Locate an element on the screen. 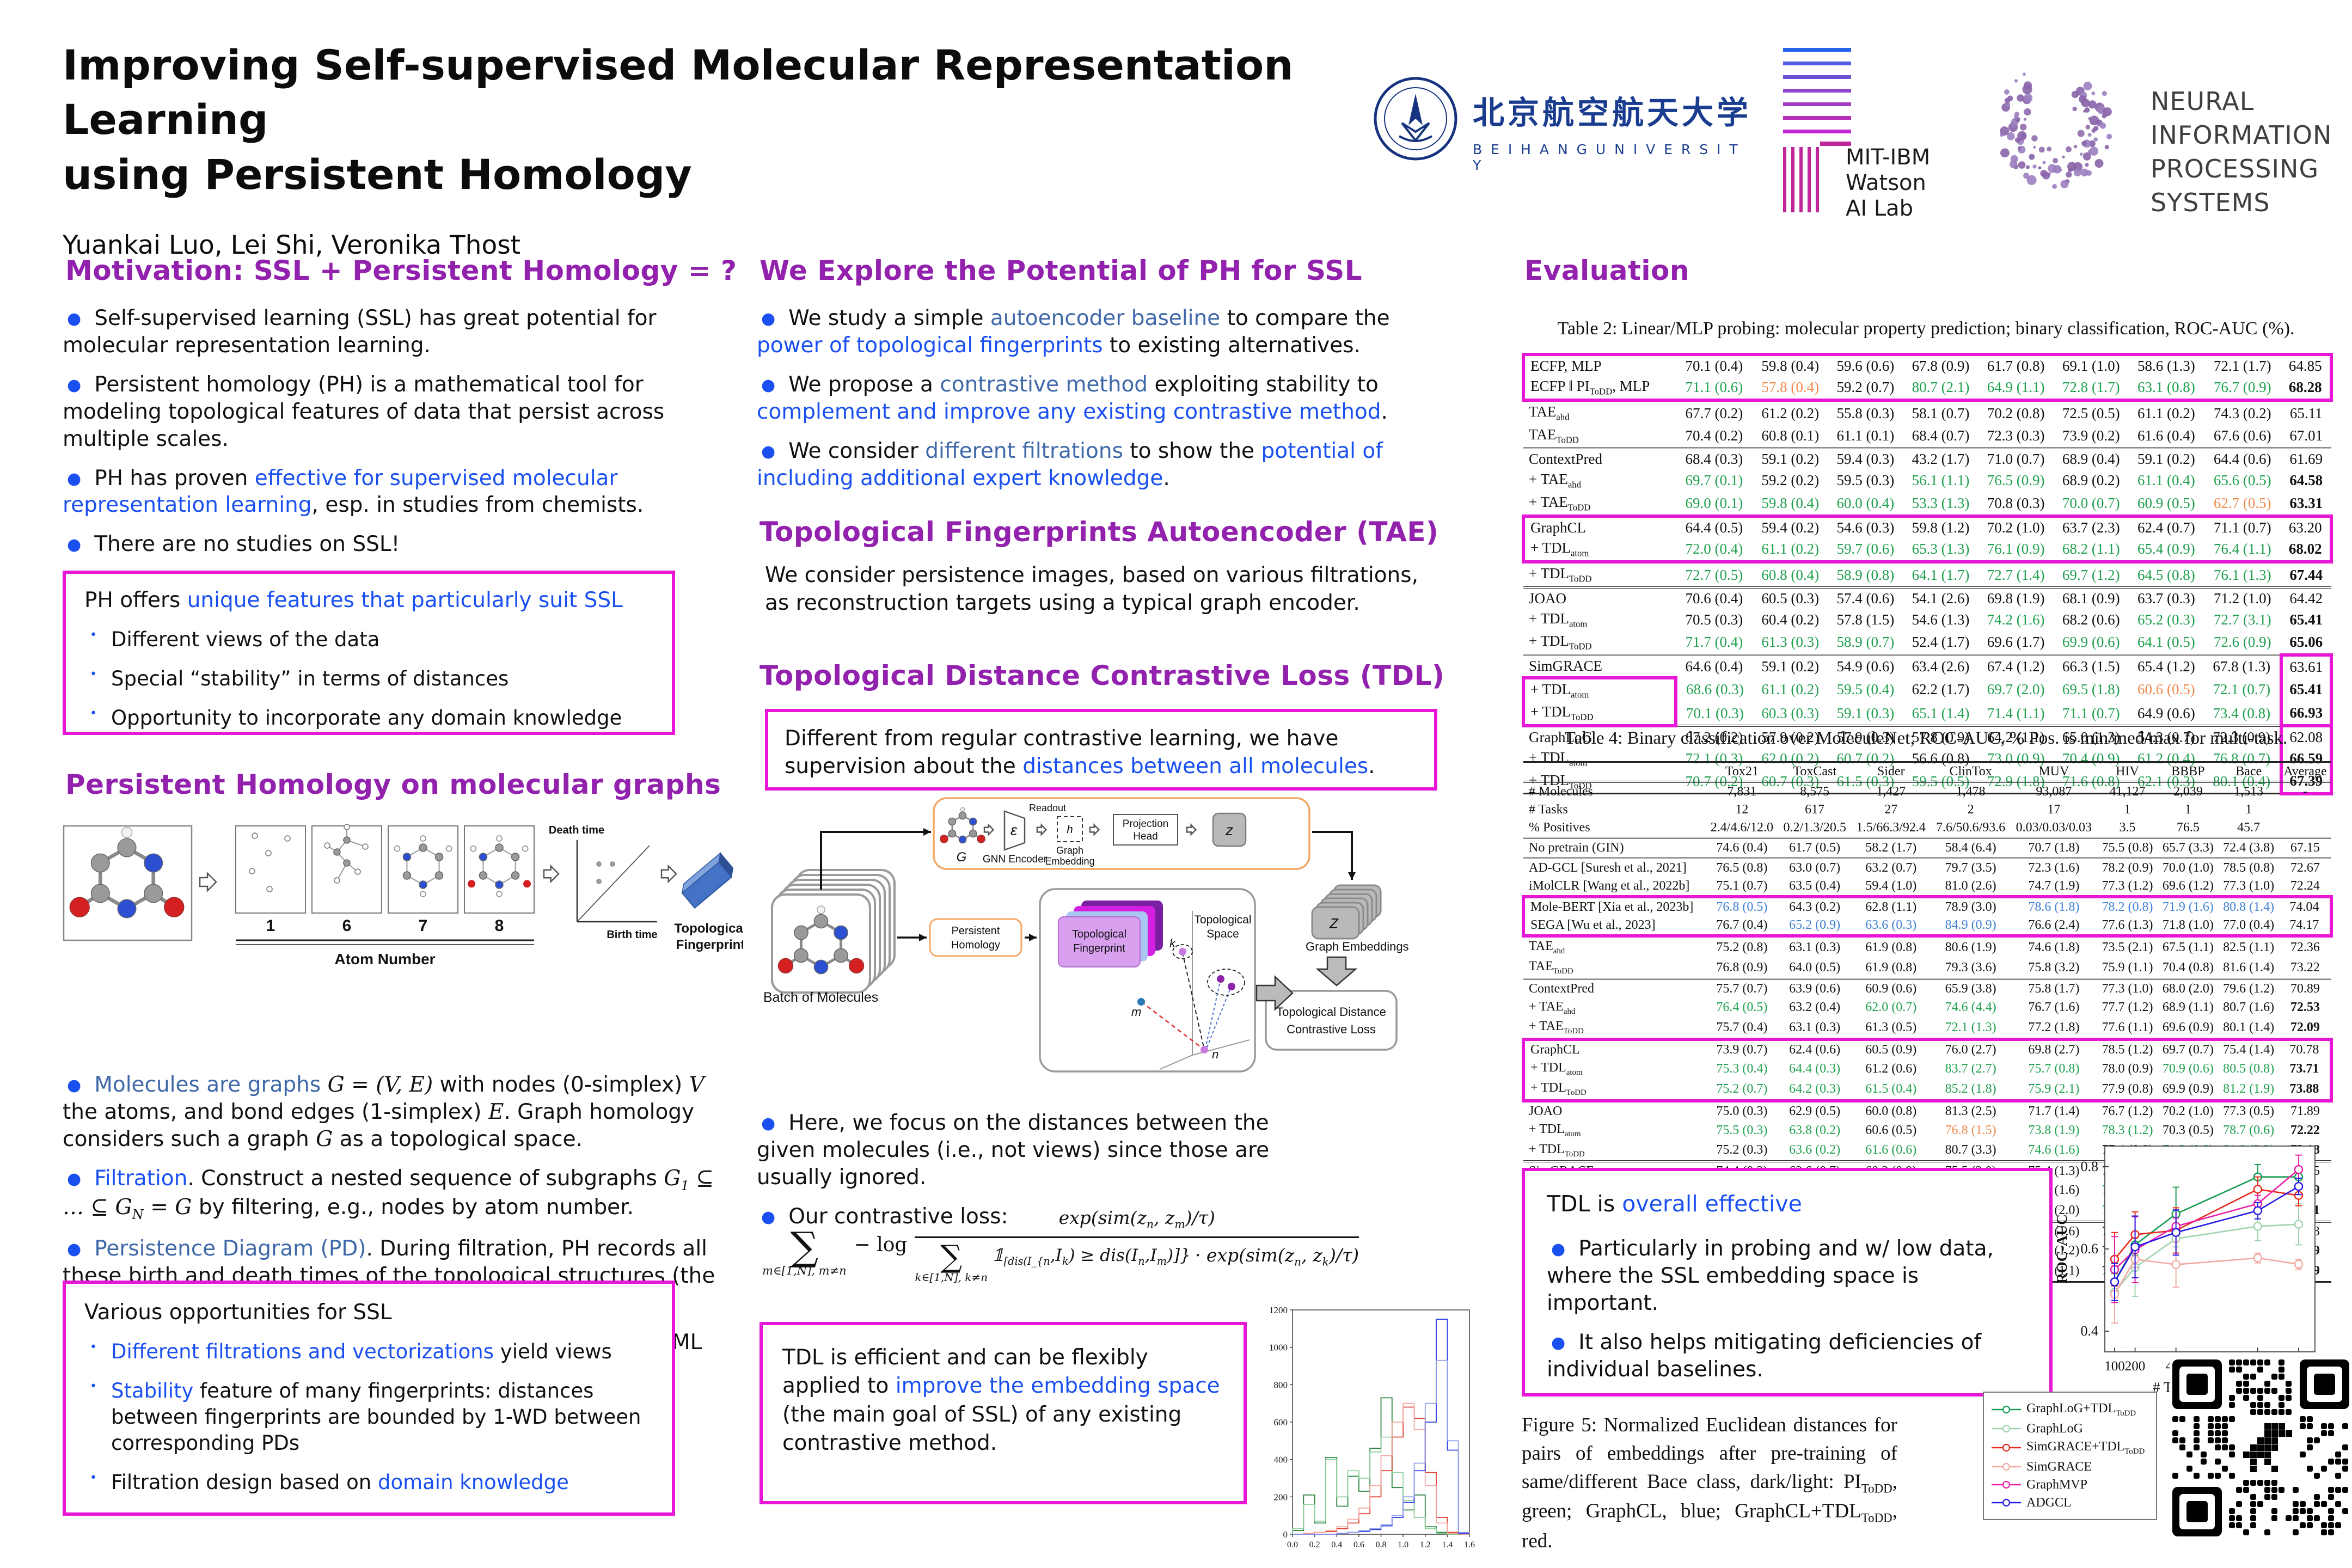 This screenshot has height=1568, width=2352. mitibm-vbar-icon is located at coordinates (1784, 179).